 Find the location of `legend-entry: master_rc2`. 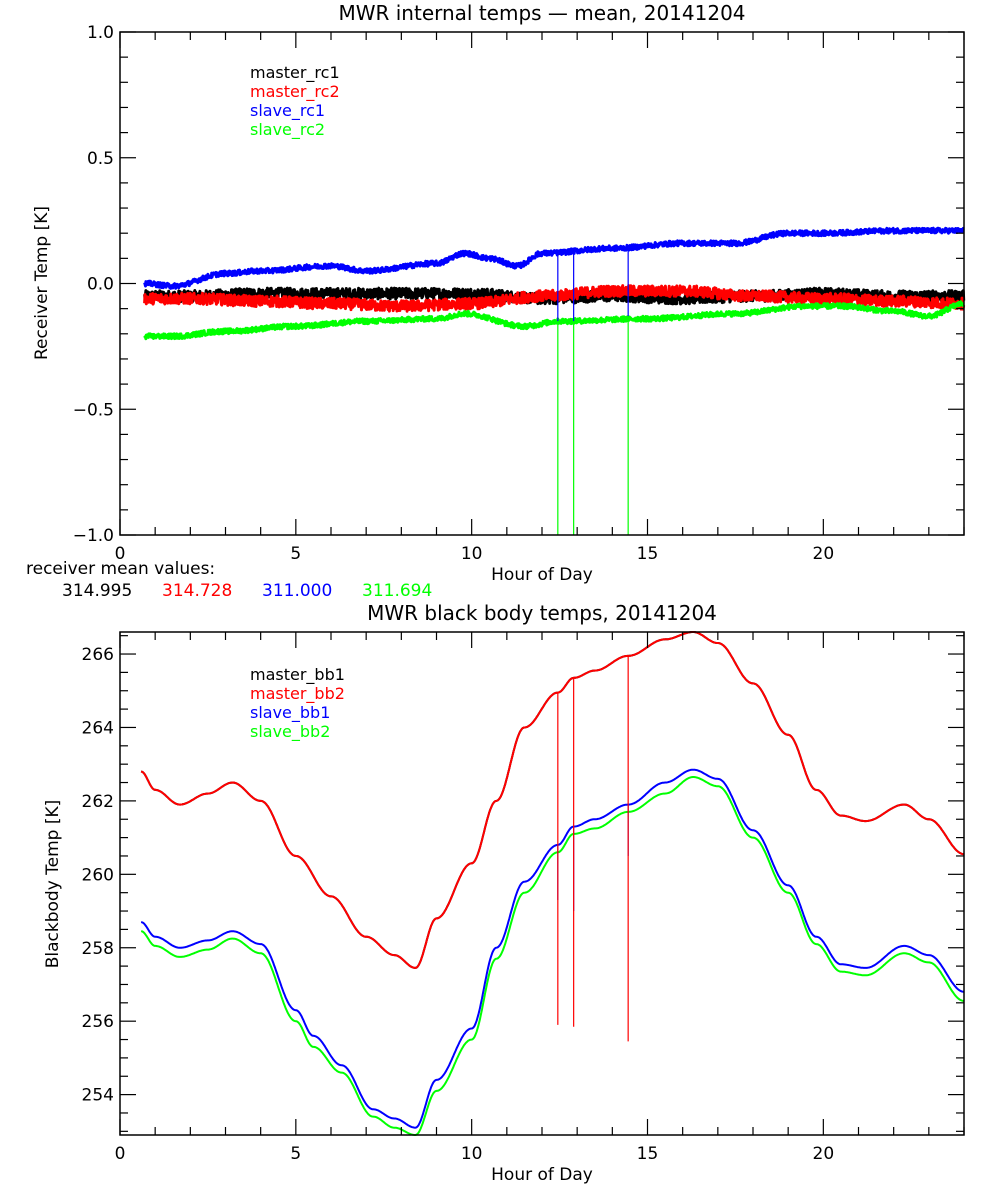

legend-entry: master_rc2 is located at coordinates (295, 92).